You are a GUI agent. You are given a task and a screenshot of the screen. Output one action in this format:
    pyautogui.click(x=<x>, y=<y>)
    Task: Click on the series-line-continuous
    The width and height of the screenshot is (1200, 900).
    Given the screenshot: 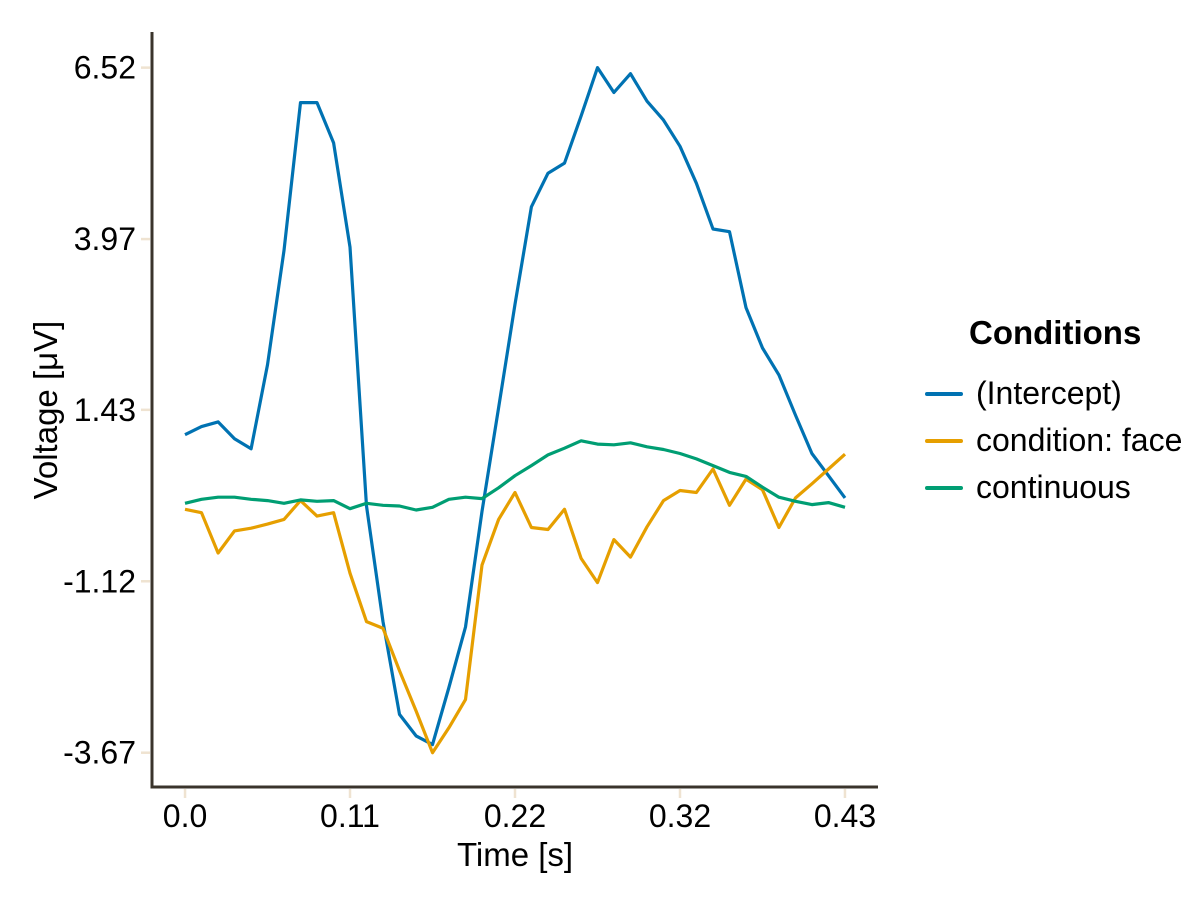 What is the action you would take?
    pyautogui.click(x=515, y=475)
    